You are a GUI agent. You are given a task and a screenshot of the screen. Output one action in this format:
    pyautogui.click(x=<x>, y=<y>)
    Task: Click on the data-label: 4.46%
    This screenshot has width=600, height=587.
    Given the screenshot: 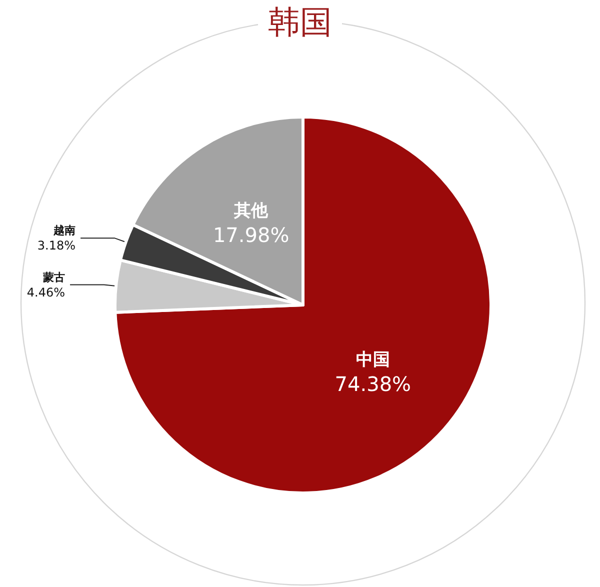 What is the action you would take?
    pyautogui.click(x=46, y=292)
    